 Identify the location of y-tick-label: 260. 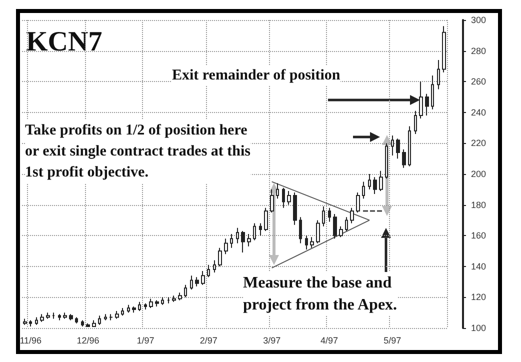
(478, 81).